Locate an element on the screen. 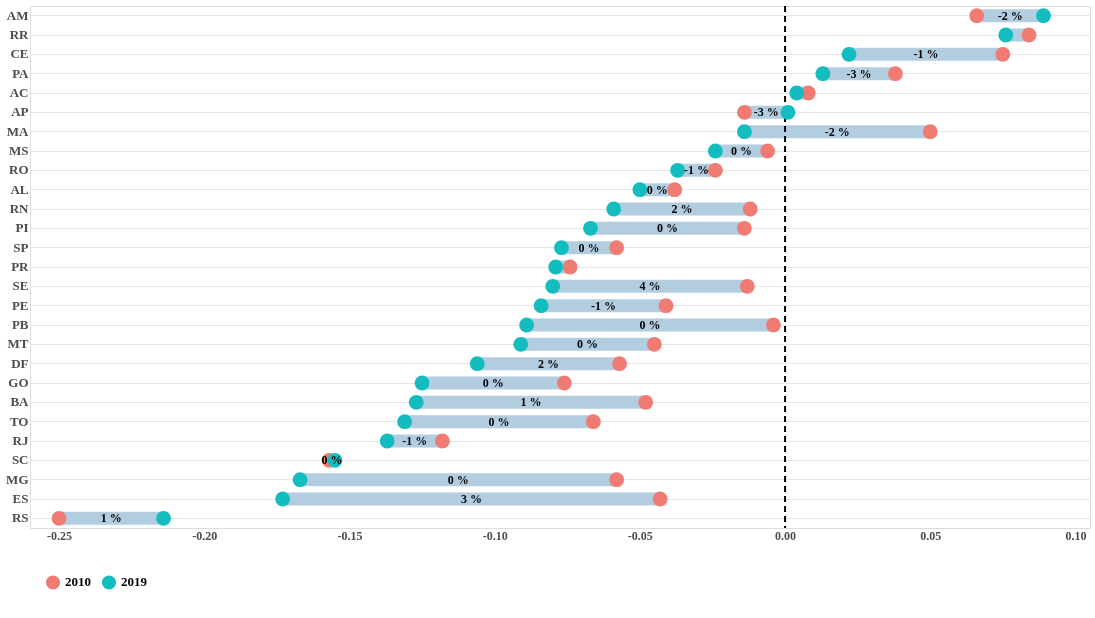  x-tick-label: -0.25 is located at coordinates (60, 535).